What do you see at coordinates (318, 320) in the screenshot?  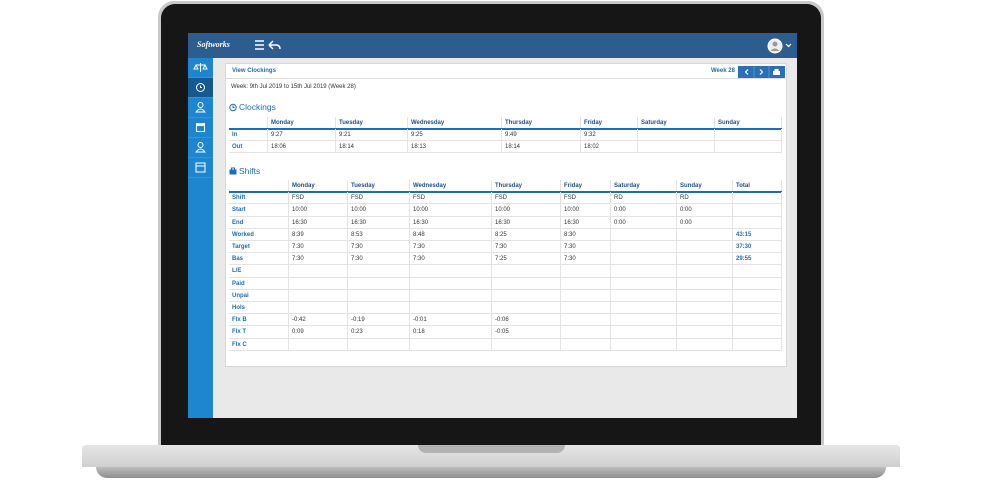 I see `table-cell: -0:42` at bounding box center [318, 320].